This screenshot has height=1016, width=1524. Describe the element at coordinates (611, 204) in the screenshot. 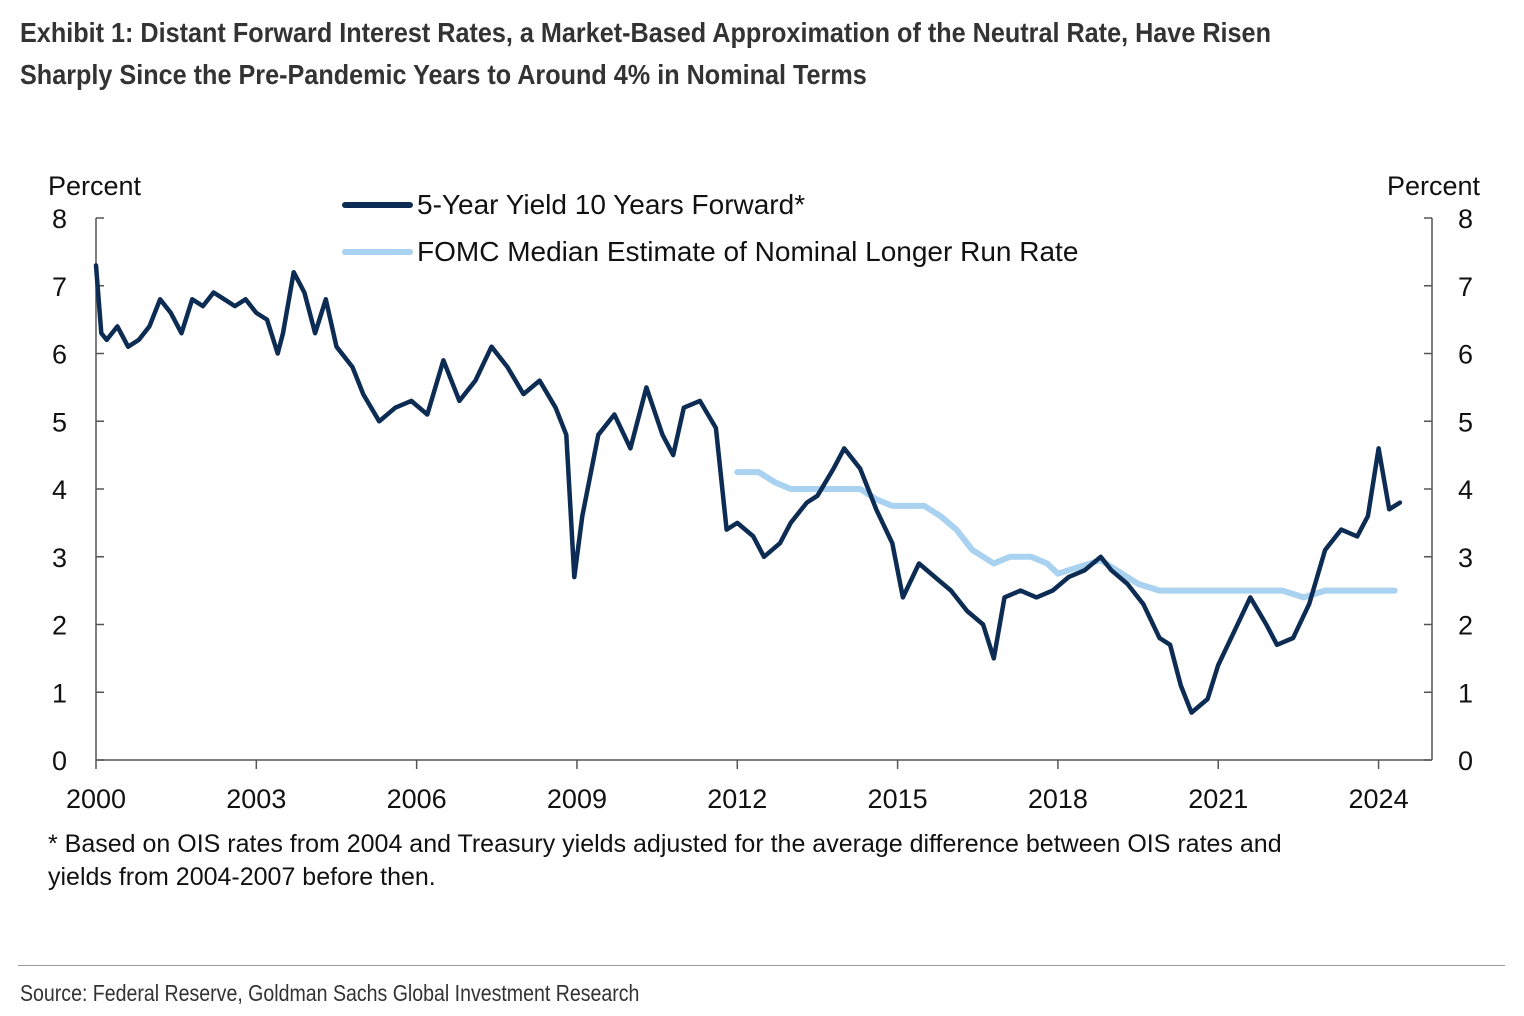

I see `legend-label-forward-yield: 5-Year Yield 10 Years Forward*` at that location.